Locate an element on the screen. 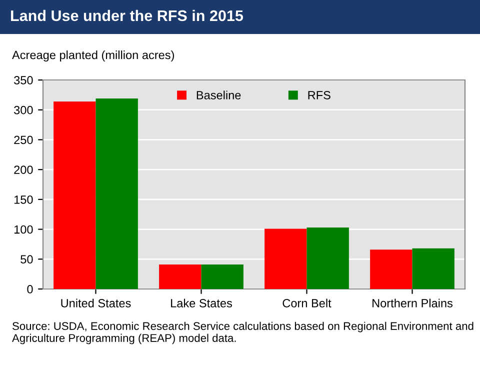 The image size is (480, 380). x-tick-label: United States is located at coordinates (96, 303).